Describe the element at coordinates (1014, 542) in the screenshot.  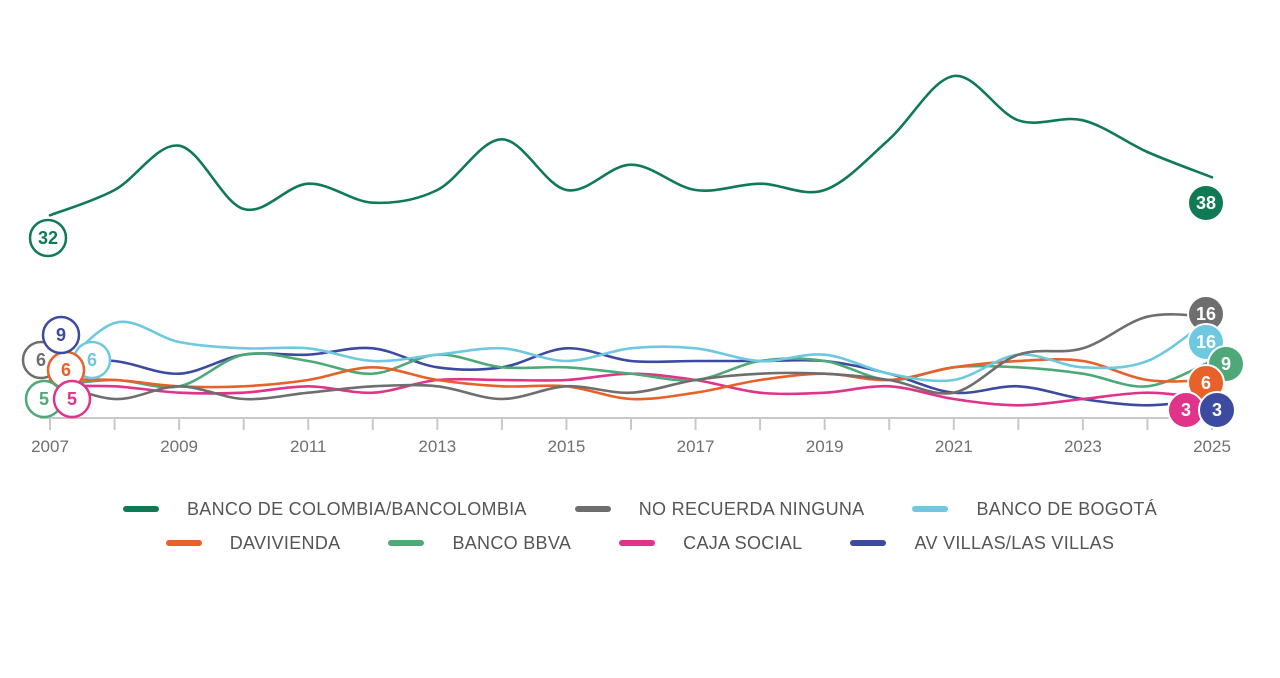
I see `legend-label: AV VILLAS/LAS VILLAS` at that location.